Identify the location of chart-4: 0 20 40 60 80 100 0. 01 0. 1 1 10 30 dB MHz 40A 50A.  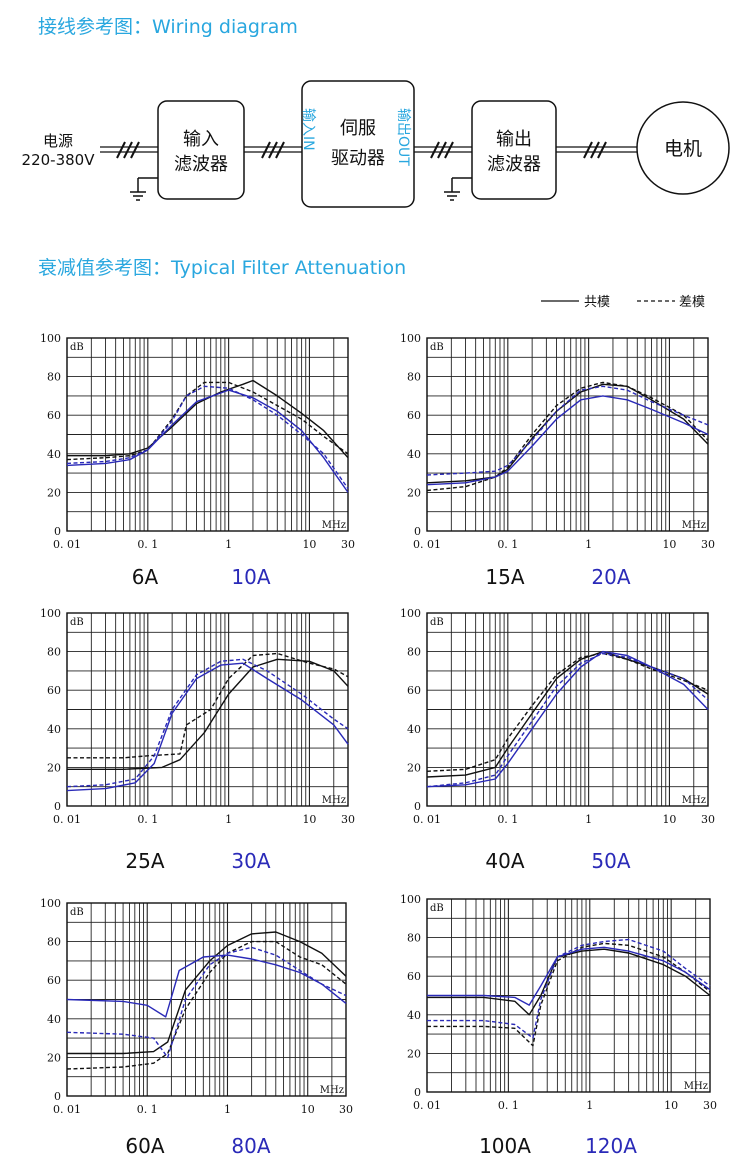
(557, 740).